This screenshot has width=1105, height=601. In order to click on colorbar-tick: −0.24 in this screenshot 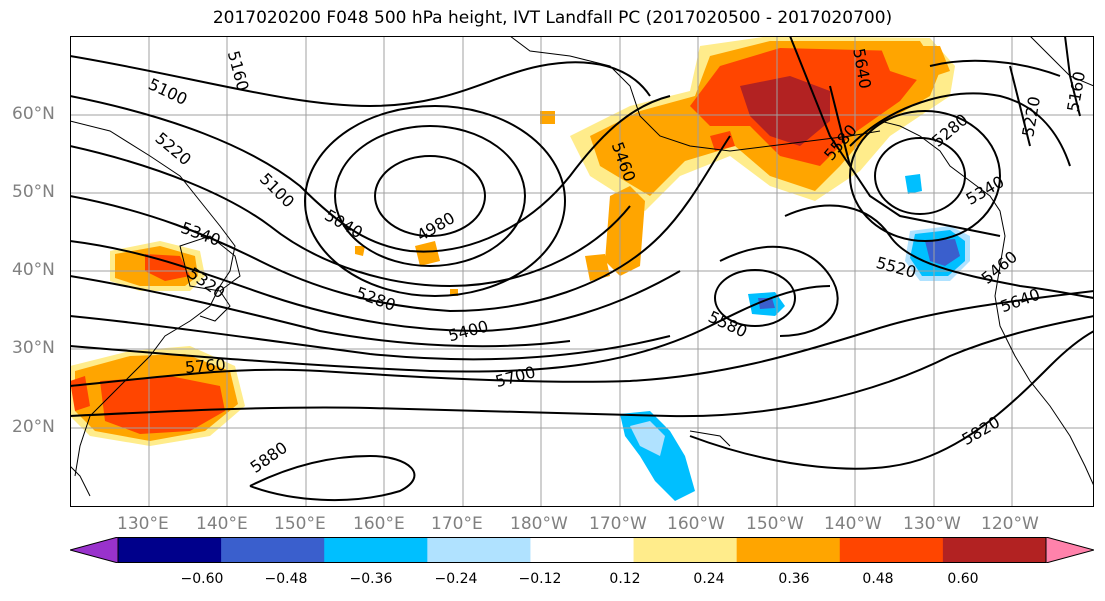, I will do `click(456, 579)`.